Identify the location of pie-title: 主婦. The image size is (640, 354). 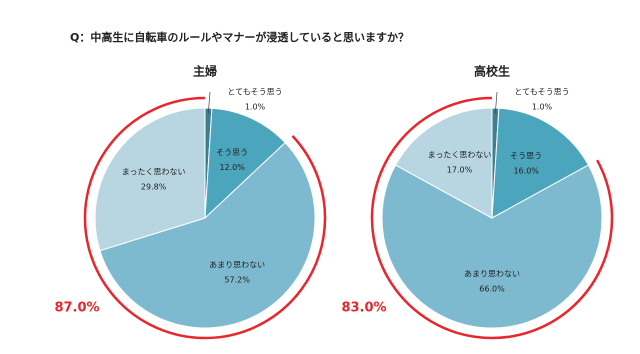
(205, 71).